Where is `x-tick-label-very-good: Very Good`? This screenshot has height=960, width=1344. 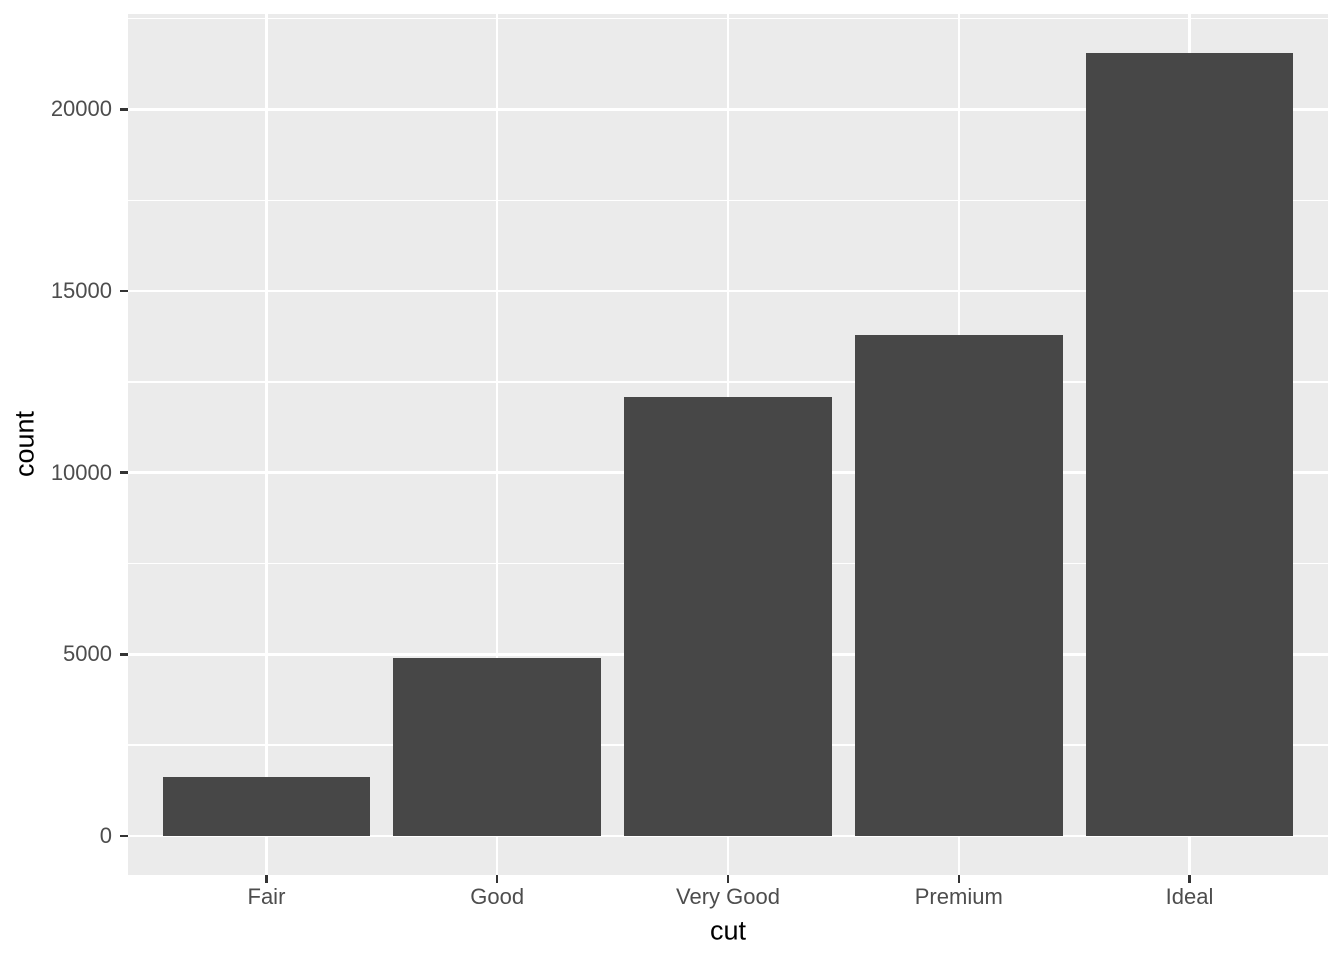 x-tick-label-very-good: Very Good is located at coordinates (728, 896).